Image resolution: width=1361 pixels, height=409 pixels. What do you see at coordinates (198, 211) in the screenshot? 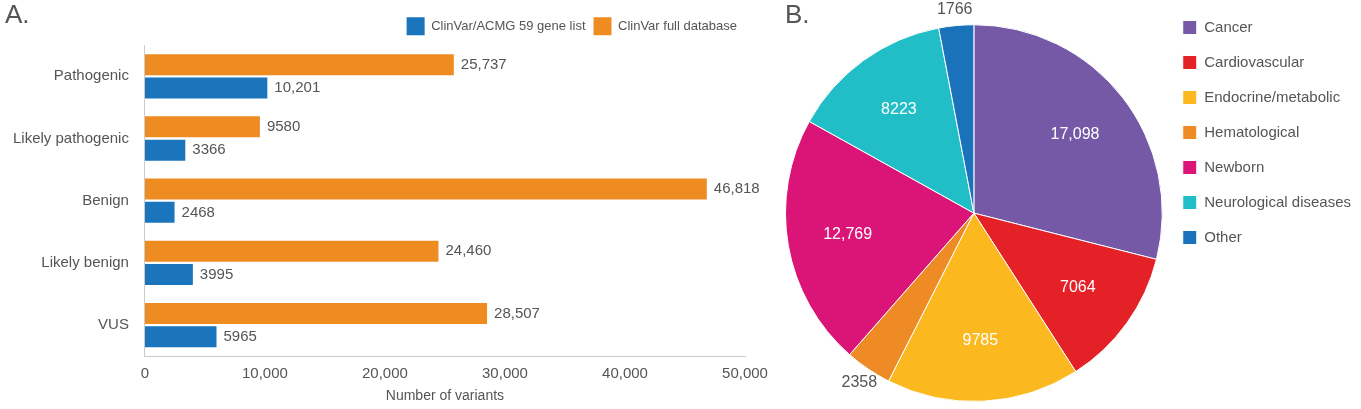
I see `data-label: 2468` at bounding box center [198, 211].